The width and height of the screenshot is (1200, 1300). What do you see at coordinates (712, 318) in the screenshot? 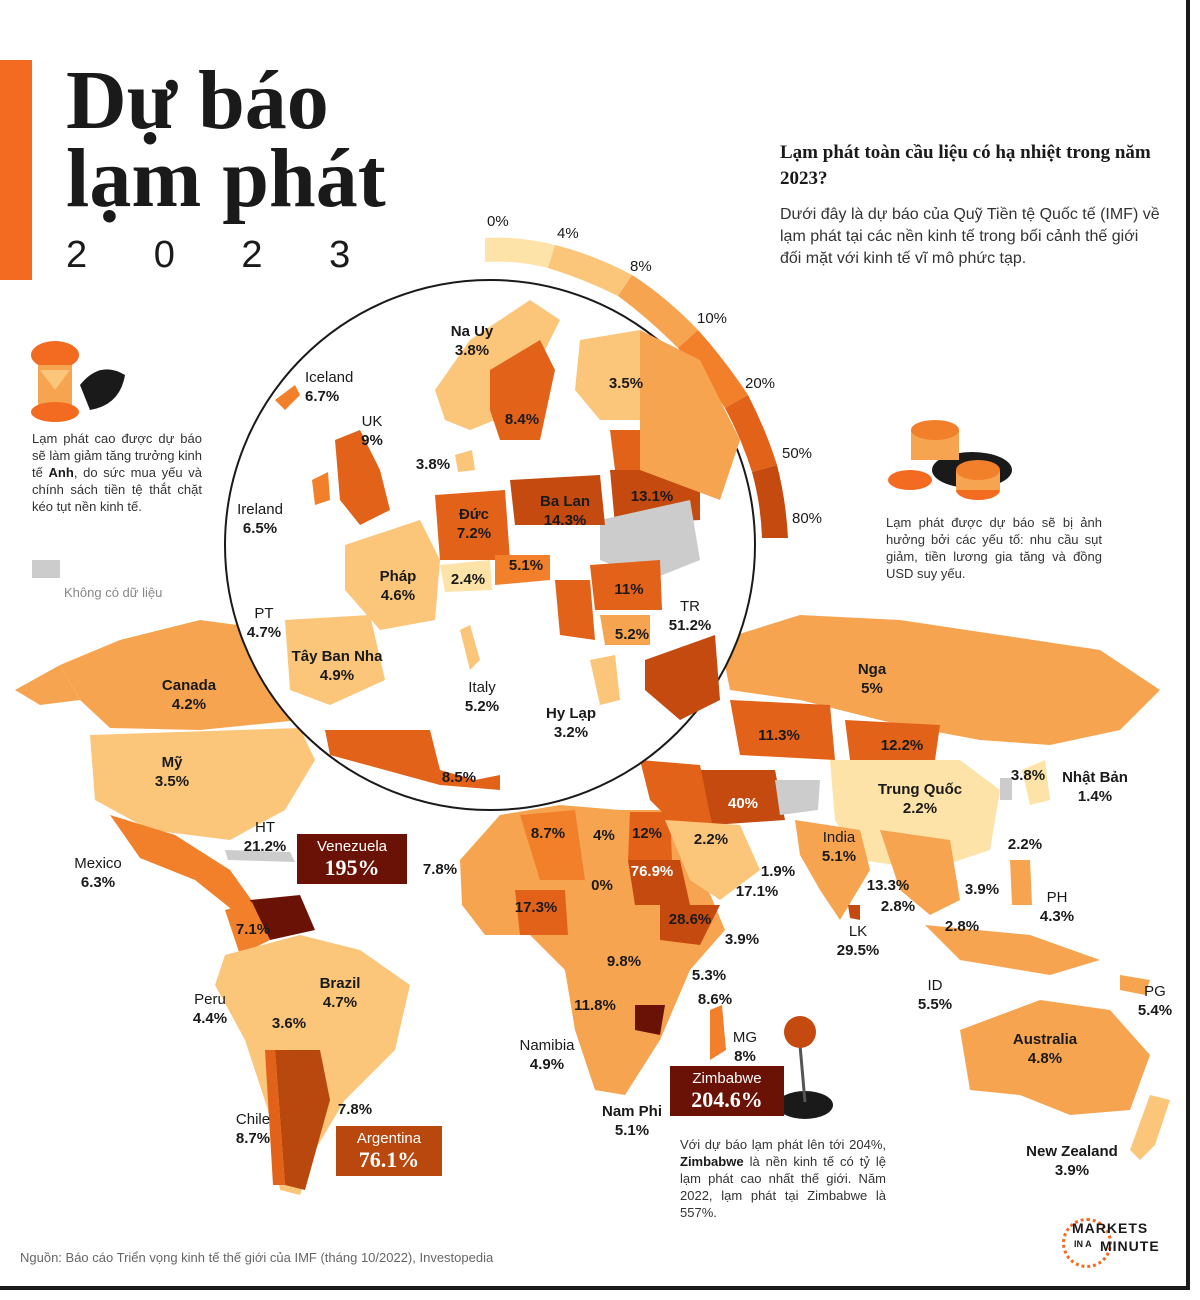
I see `scale-tick-10: 10%` at bounding box center [712, 318].